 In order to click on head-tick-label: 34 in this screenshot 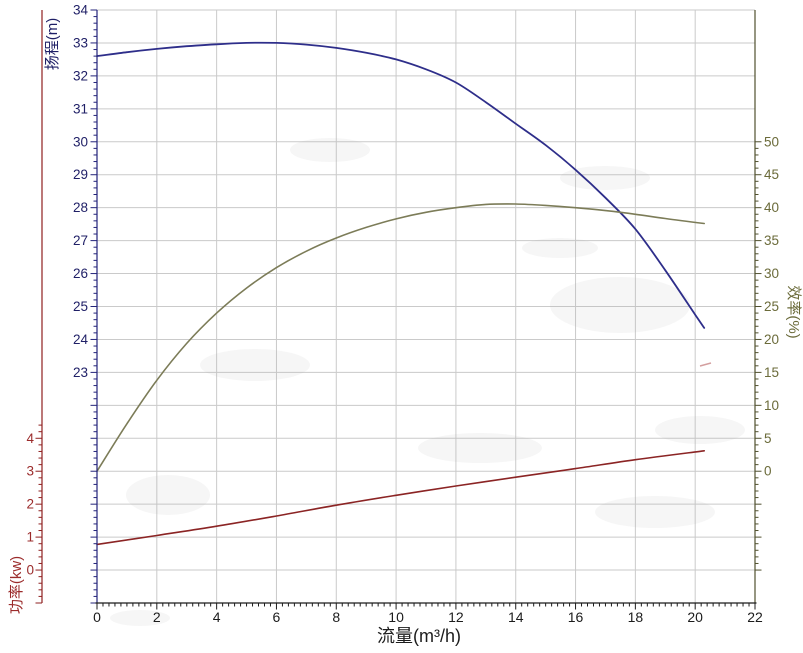, I will do `click(81, 10)`.